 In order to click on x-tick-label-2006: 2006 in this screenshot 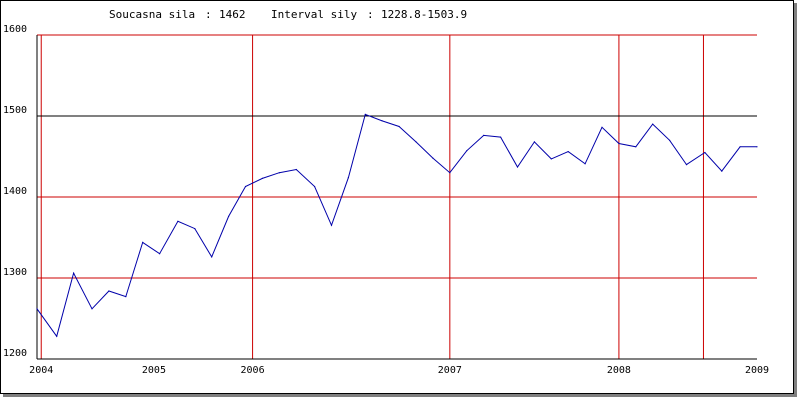, I will do `click(253, 370)`.